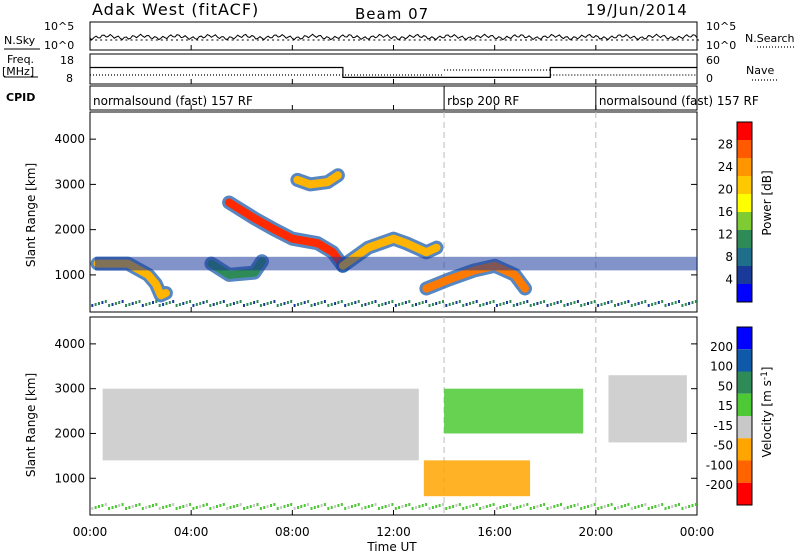 Image resolution: width=800 pixels, height=554 pixels. I want to click on power-ytick-label: 2000, so click(69, 230).